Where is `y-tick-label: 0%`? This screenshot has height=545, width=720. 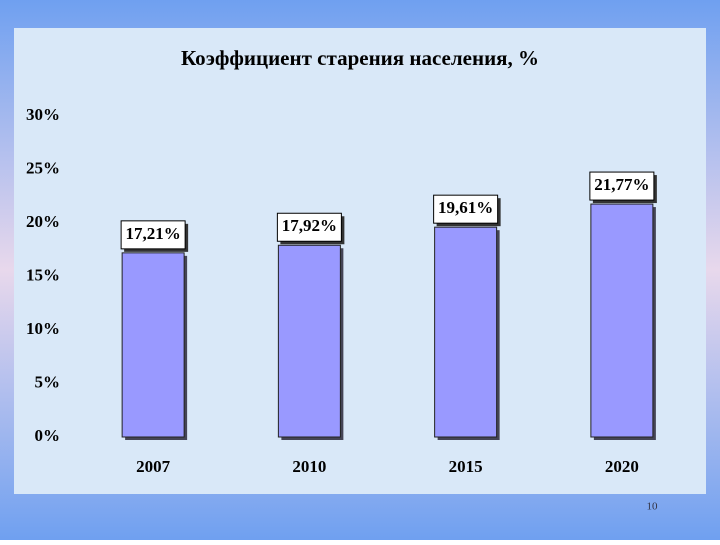
y-tick-label: 0% is located at coordinates (48, 435).